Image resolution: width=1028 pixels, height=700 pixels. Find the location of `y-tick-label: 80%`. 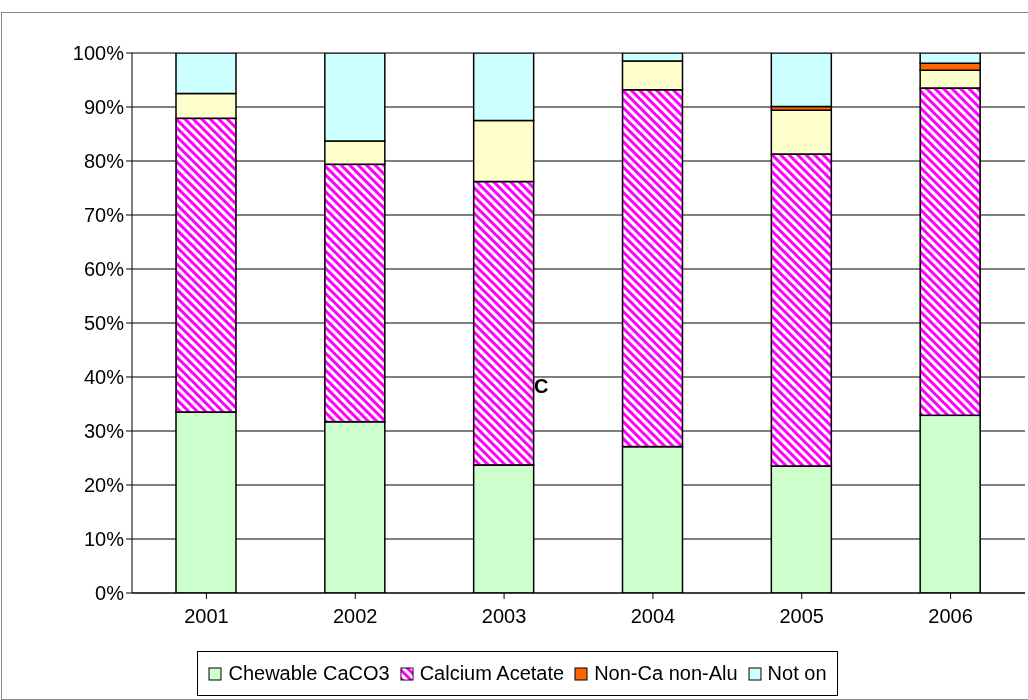

y-tick-label: 80% is located at coordinates (104, 161).